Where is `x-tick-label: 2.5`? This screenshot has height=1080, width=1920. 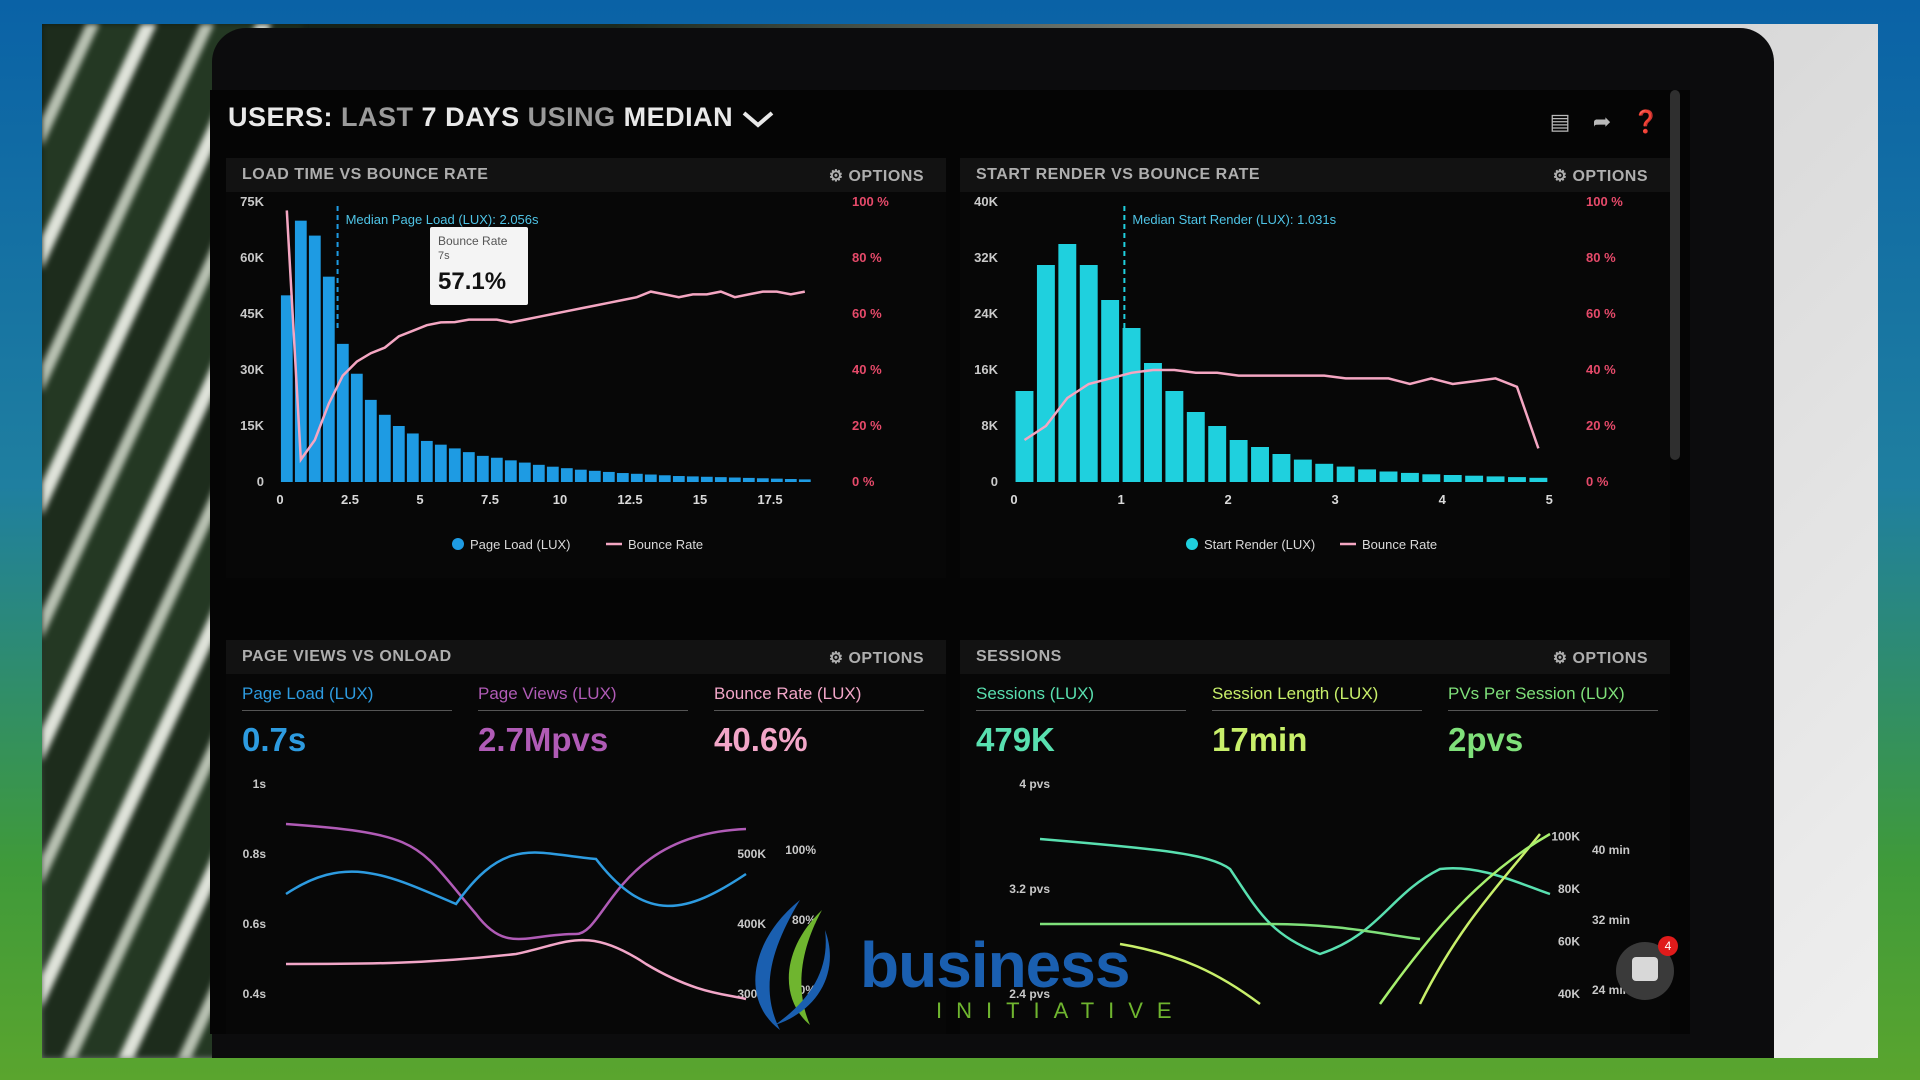 x-tick-label: 2.5 is located at coordinates (350, 499).